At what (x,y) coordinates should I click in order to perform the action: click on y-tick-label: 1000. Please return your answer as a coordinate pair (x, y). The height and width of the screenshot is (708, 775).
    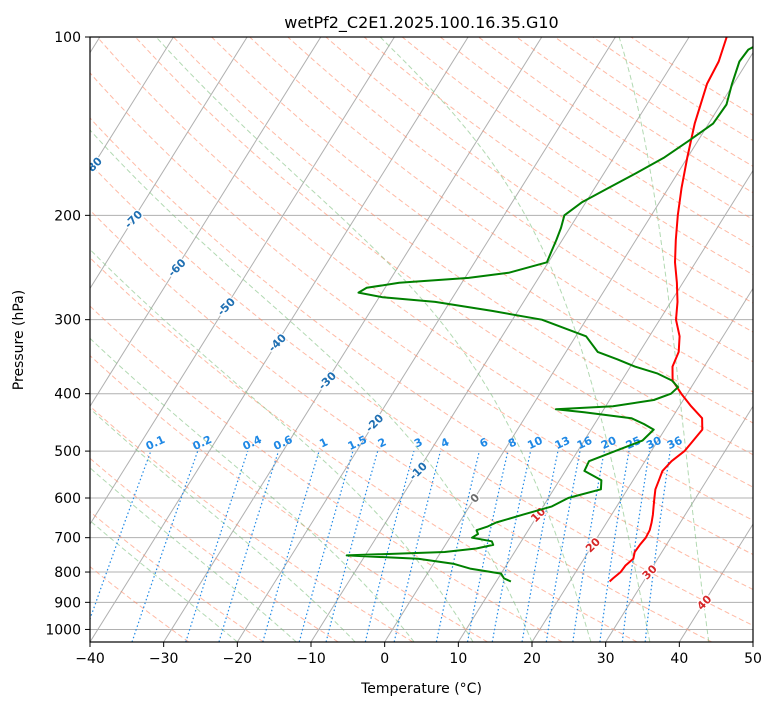
    Looking at the image, I should click on (63, 630).